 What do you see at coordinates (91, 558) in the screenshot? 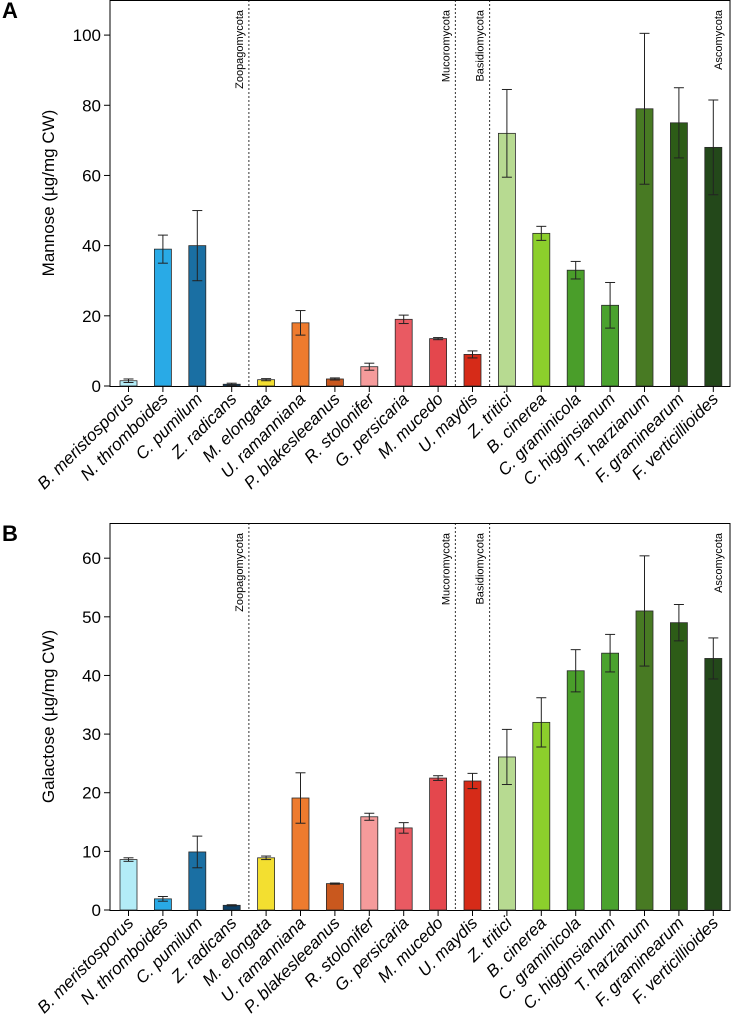
I see `y-tick-label-b: 60` at bounding box center [91, 558].